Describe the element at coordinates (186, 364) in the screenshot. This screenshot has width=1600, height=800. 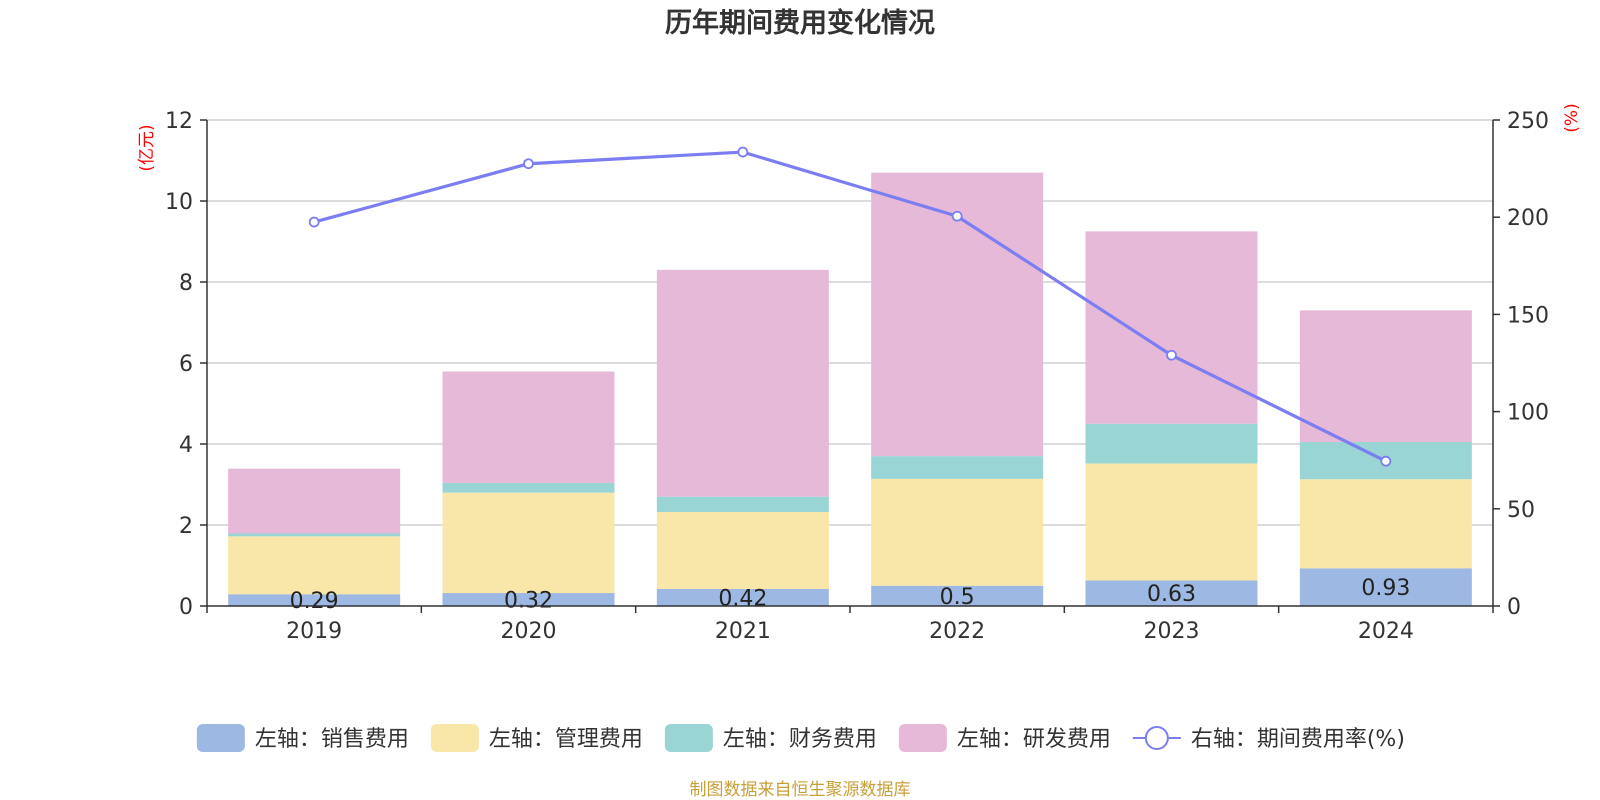
I see `left-tick-label: 6` at that location.